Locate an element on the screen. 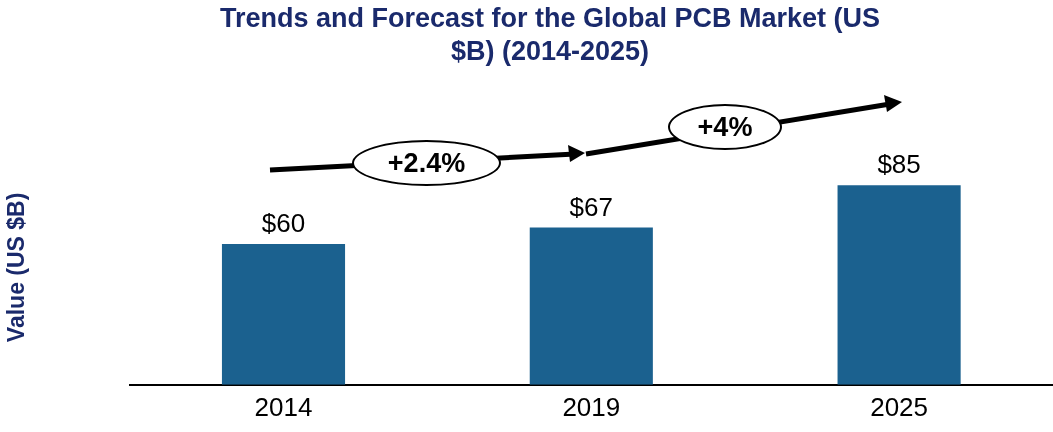 The width and height of the screenshot is (1053, 432). x-tick-label: 2025 is located at coordinates (899, 406).